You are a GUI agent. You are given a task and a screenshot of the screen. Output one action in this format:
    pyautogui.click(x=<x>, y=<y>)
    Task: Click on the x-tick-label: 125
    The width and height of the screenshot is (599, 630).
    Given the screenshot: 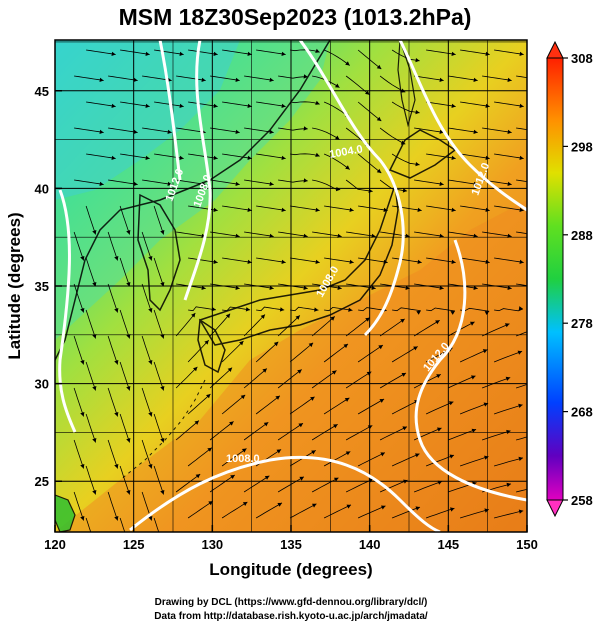 What is the action you would take?
    pyautogui.click(x=134, y=544)
    